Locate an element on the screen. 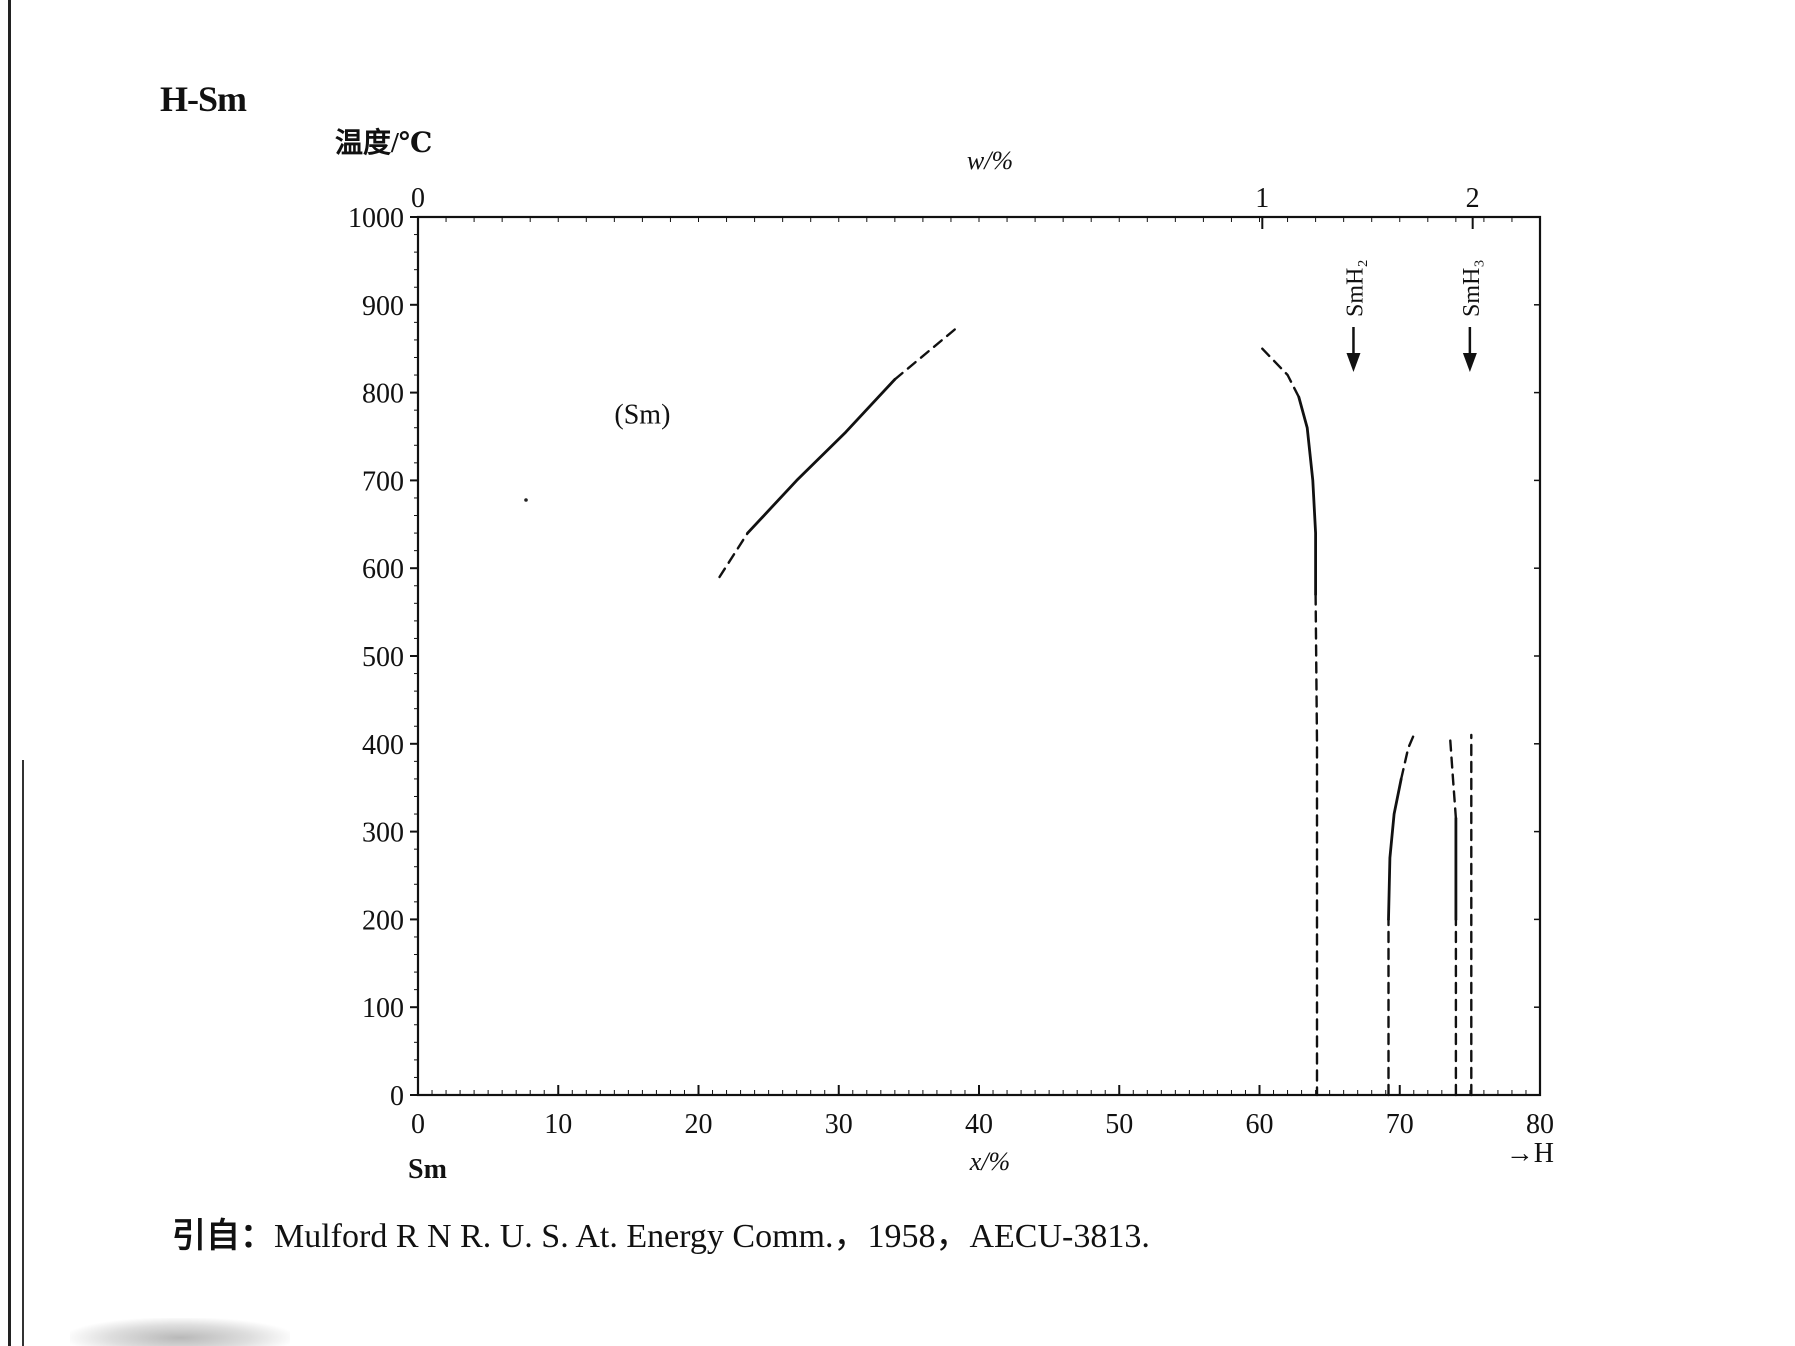 Image resolution: width=1795 pixels, height=1346 pixels. phase-boundary-smh3-lower-dashed is located at coordinates (1453, 779).